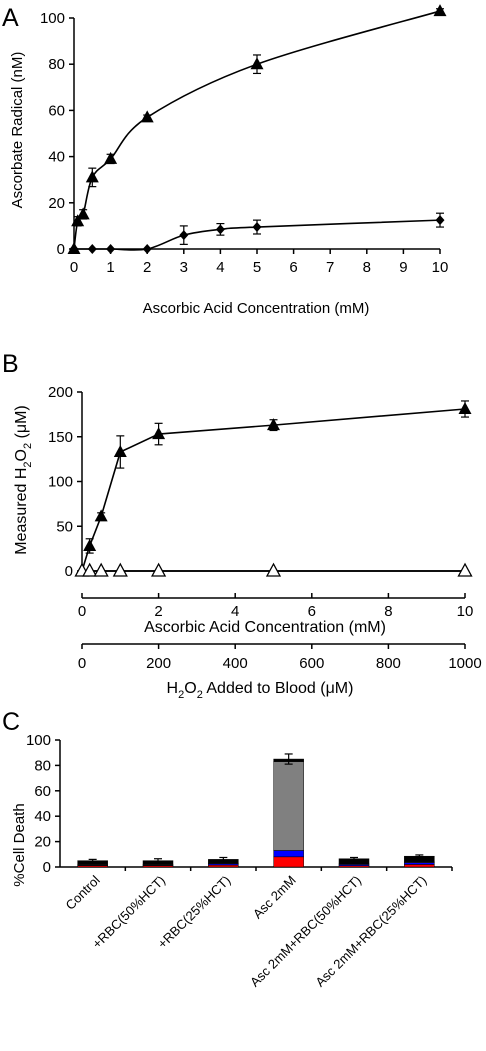  I want to click on panel-b-y-title-part: O, so click(21, 455).